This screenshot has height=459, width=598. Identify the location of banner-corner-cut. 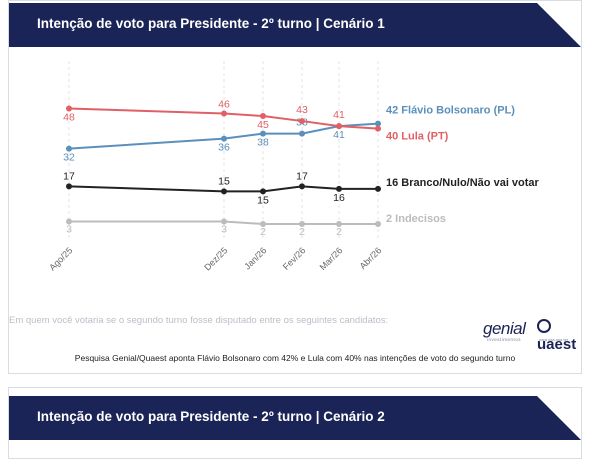
(559, 25).